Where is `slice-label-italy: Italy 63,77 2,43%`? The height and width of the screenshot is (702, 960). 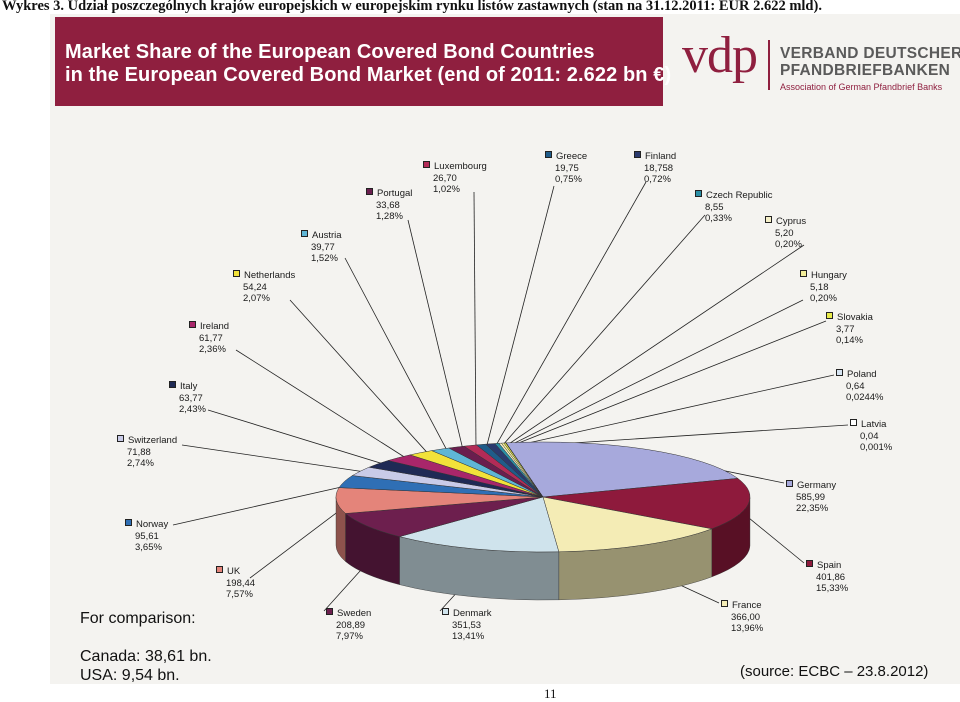 slice-label-italy: Italy 63,77 2,43% is located at coordinates (187, 398).